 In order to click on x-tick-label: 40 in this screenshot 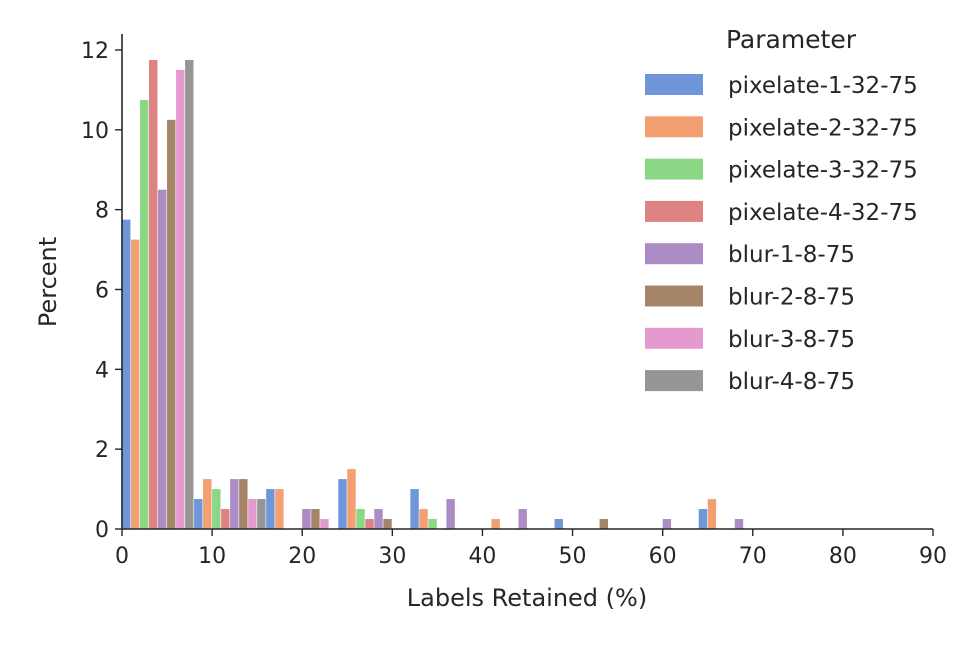, I will do `click(482, 556)`.